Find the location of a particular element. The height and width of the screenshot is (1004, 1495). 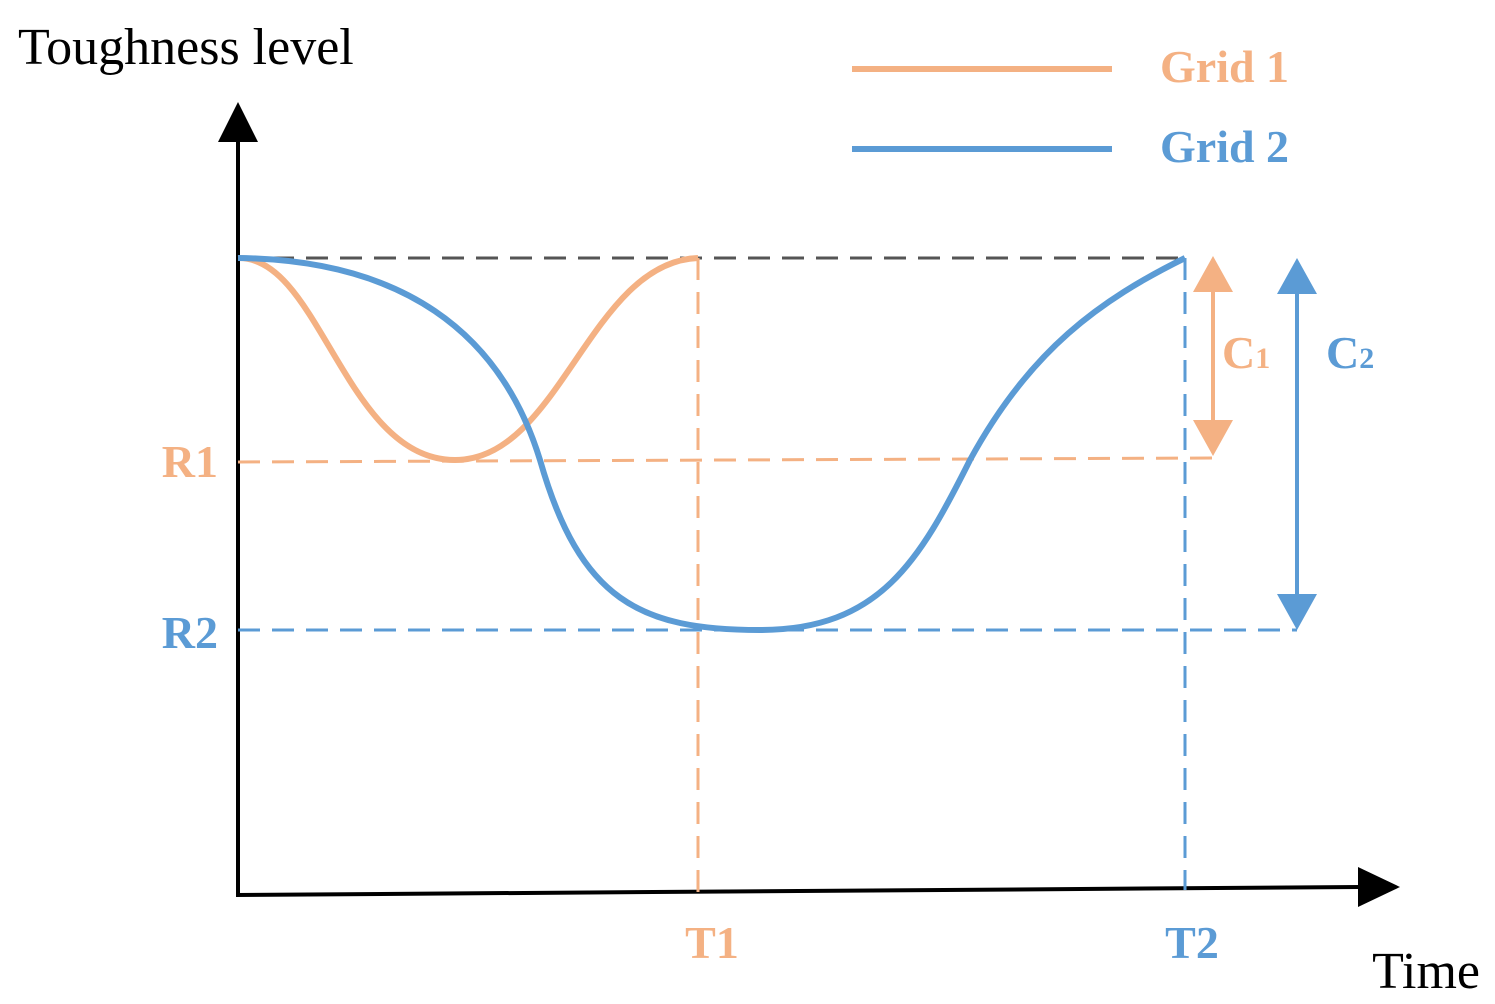

recovery-label: C2 is located at coordinates (1350, 352).